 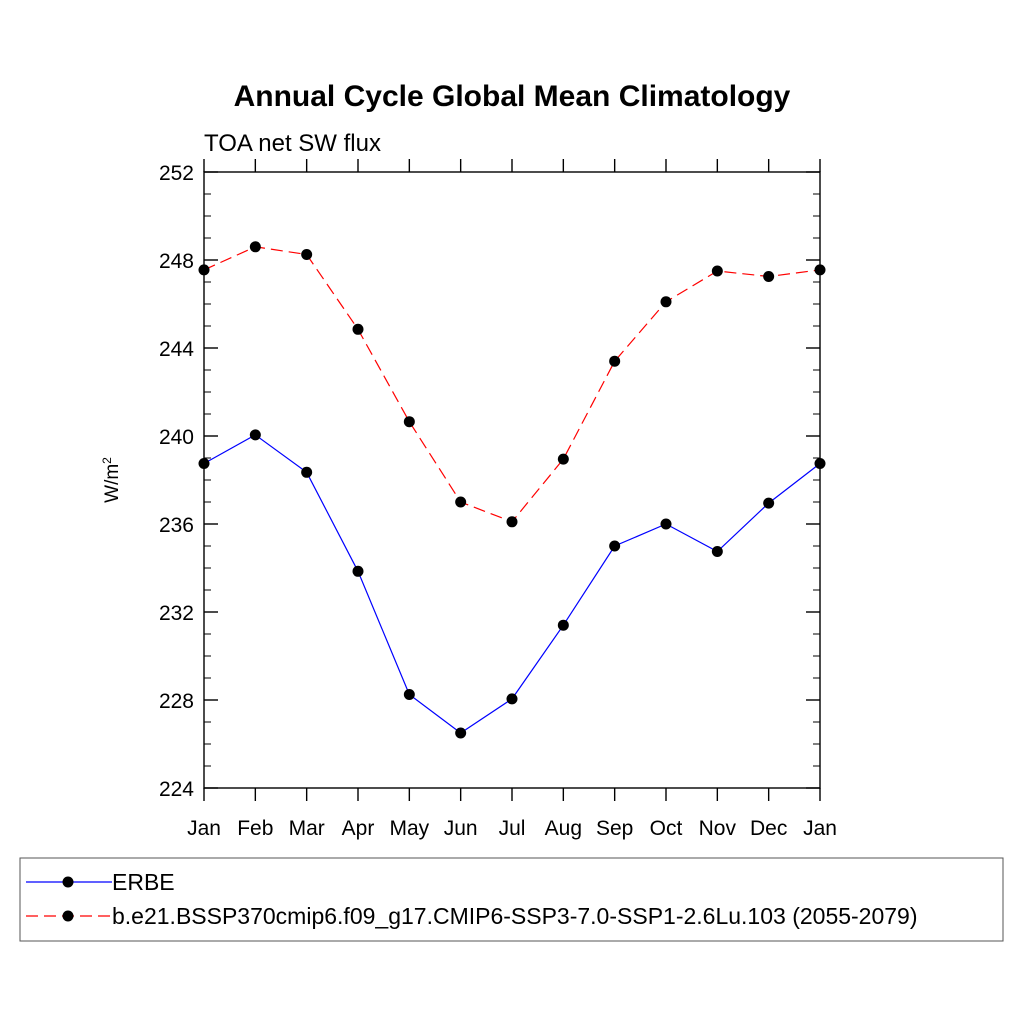 I want to click on y-tick-label: 228, so click(x=176, y=701).